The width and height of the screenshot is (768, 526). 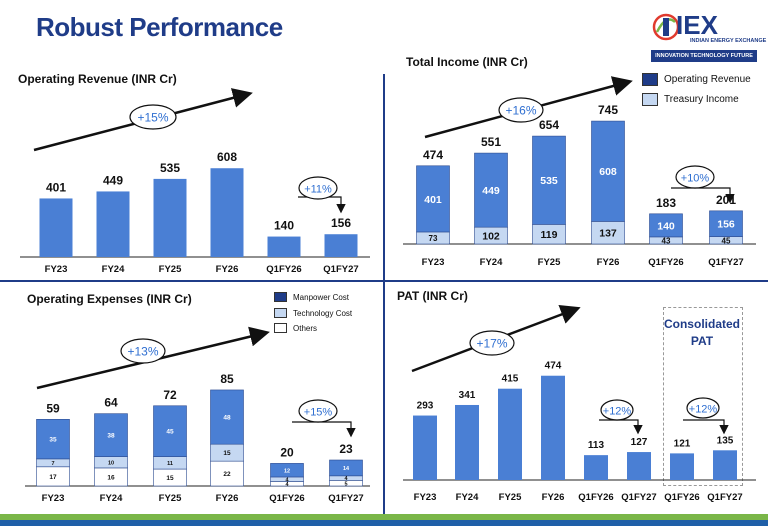 I want to click on horizontal-divider, so click(x=384, y=281).